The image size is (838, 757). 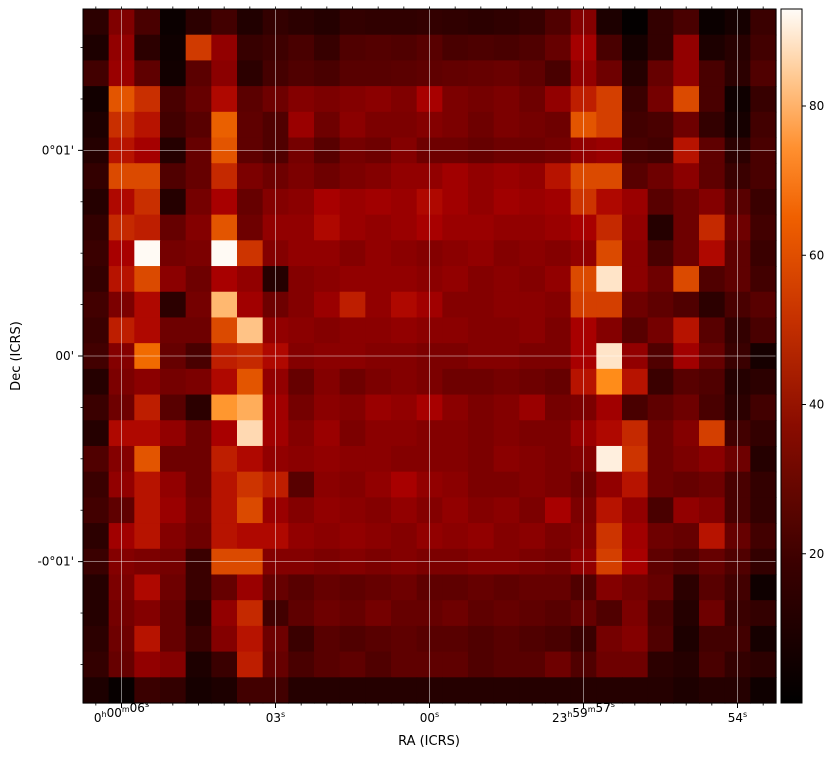 I want to click on y-tick-label: -0°01', so click(x=55, y=562).